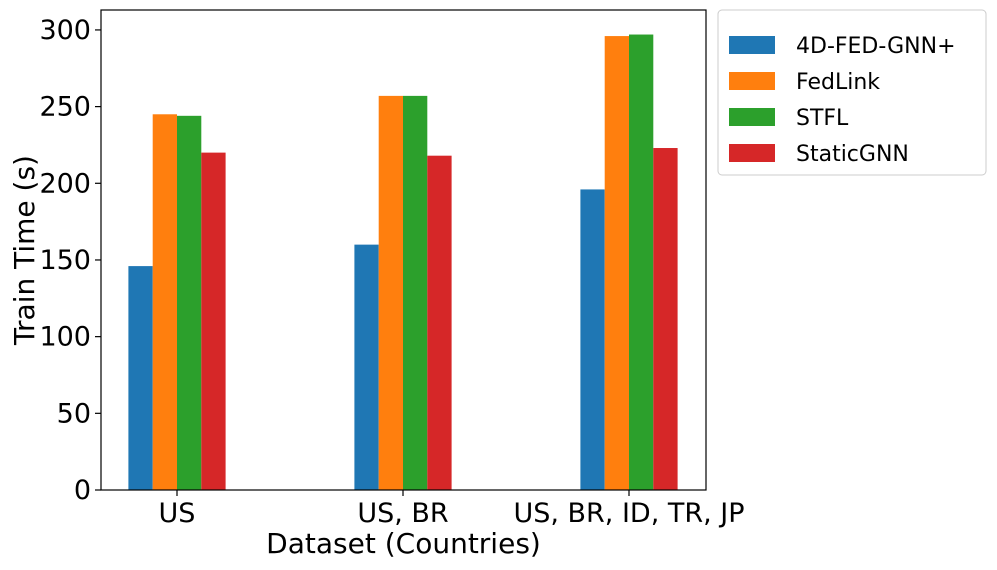  What do you see at coordinates (65, 260) in the screenshot?
I see `y-tick-label: 150` at bounding box center [65, 260].